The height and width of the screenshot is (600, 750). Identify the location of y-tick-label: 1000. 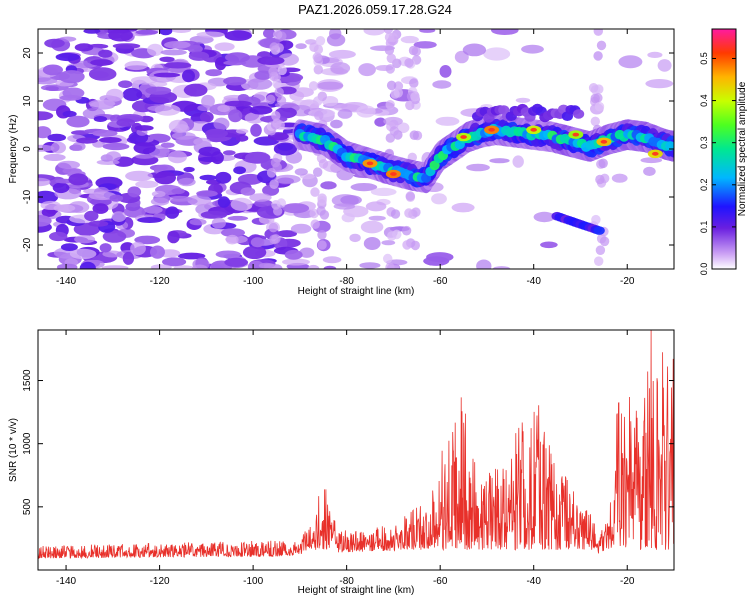
(27, 443).